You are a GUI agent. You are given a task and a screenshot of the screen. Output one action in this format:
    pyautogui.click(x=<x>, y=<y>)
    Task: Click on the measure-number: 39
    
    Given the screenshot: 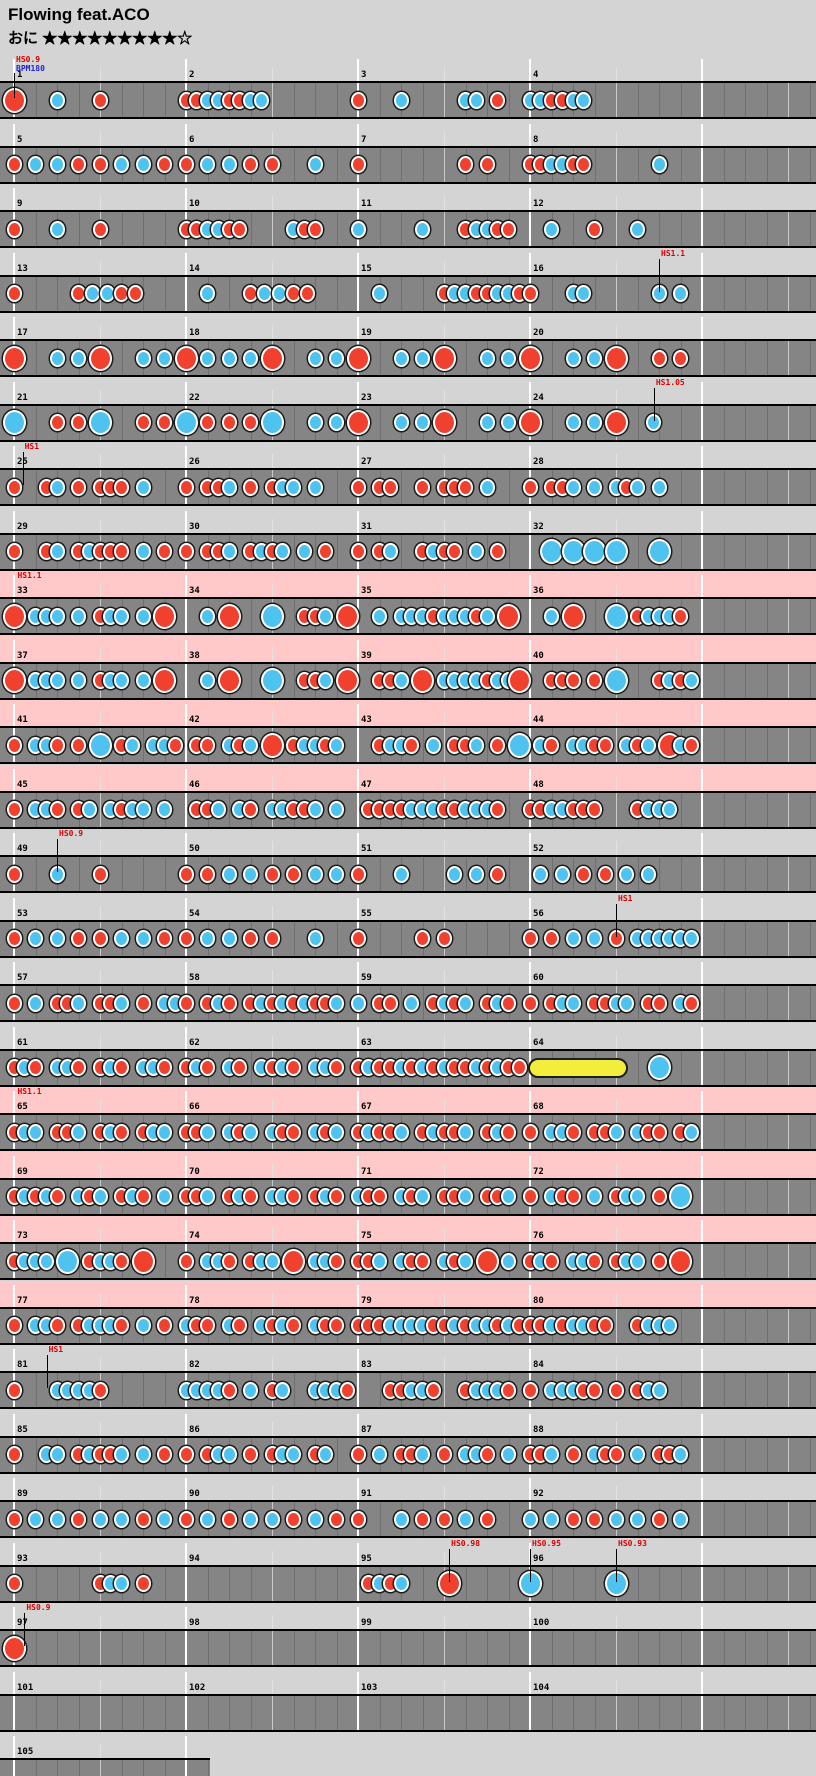 What is the action you would take?
    pyautogui.click(x=366, y=655)
    